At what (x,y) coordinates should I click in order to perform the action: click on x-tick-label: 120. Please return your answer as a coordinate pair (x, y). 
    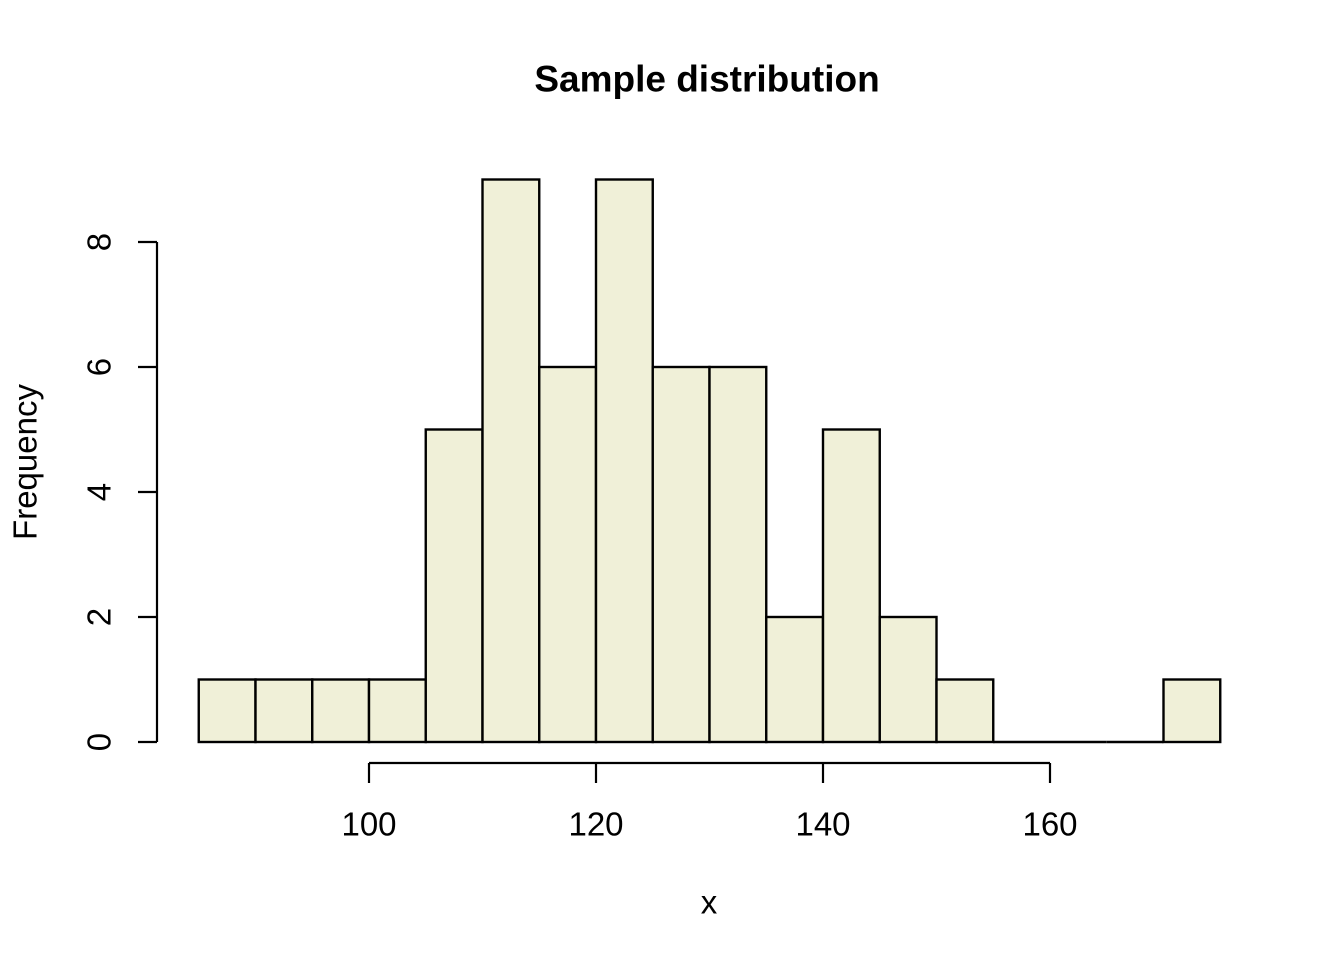
    Looking at the image, I should click on (595, 824).